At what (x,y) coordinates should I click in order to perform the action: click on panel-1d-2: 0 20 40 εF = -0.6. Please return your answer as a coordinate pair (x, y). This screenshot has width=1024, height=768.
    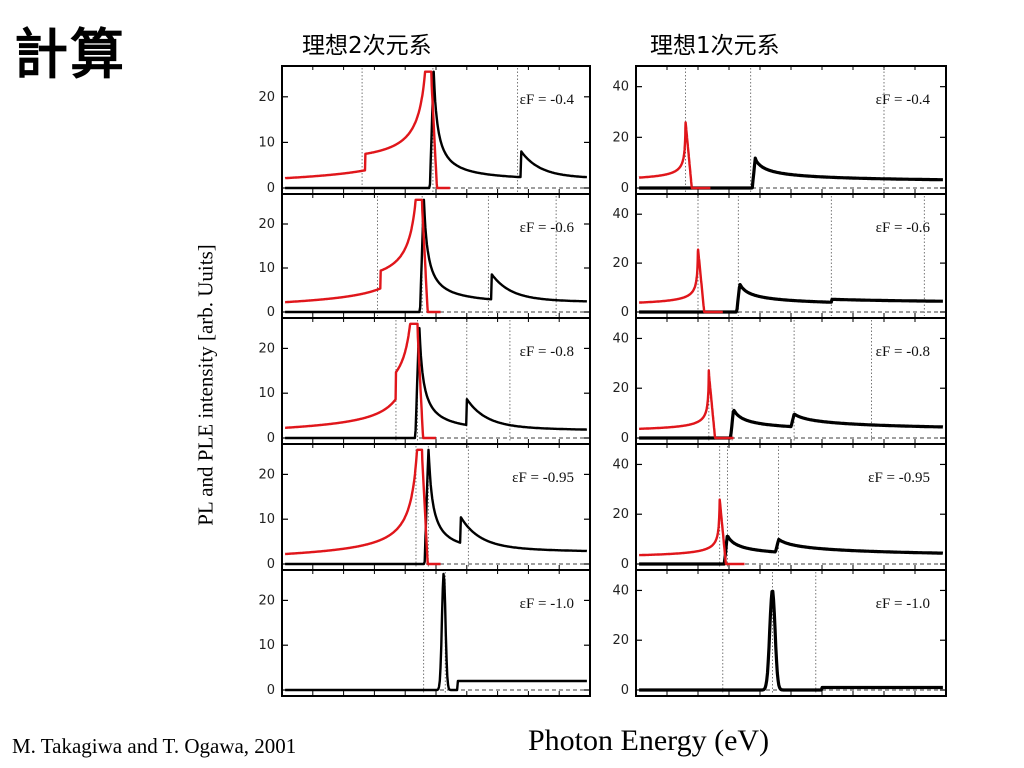
    Looking at the image, I should click on (779, 256).